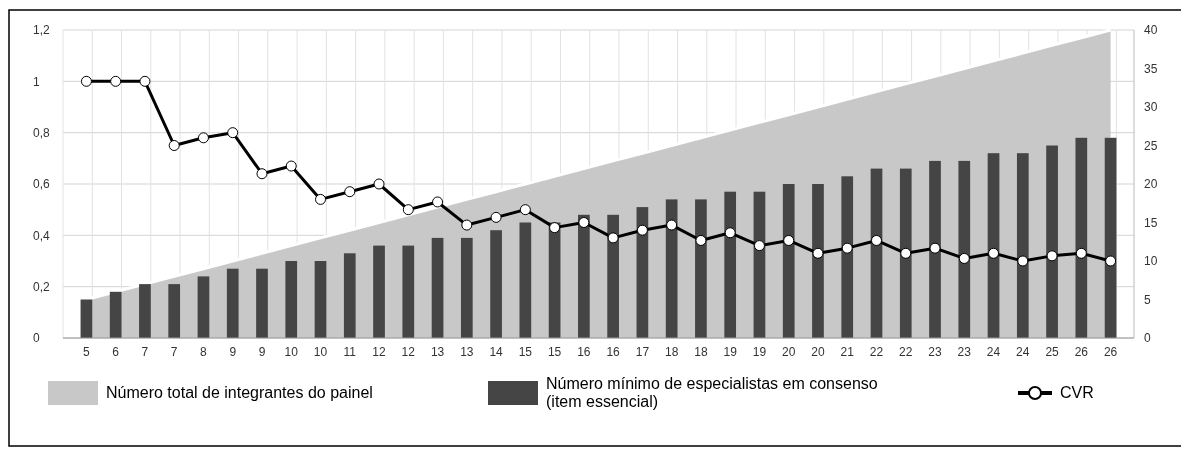 This screenshot has height=450, width=1181. Describe the element at coordinates (712, 392) in the screenshot. I see `legend-label: Número mínimo de especialistas em consenso (item essencial)` at that location.